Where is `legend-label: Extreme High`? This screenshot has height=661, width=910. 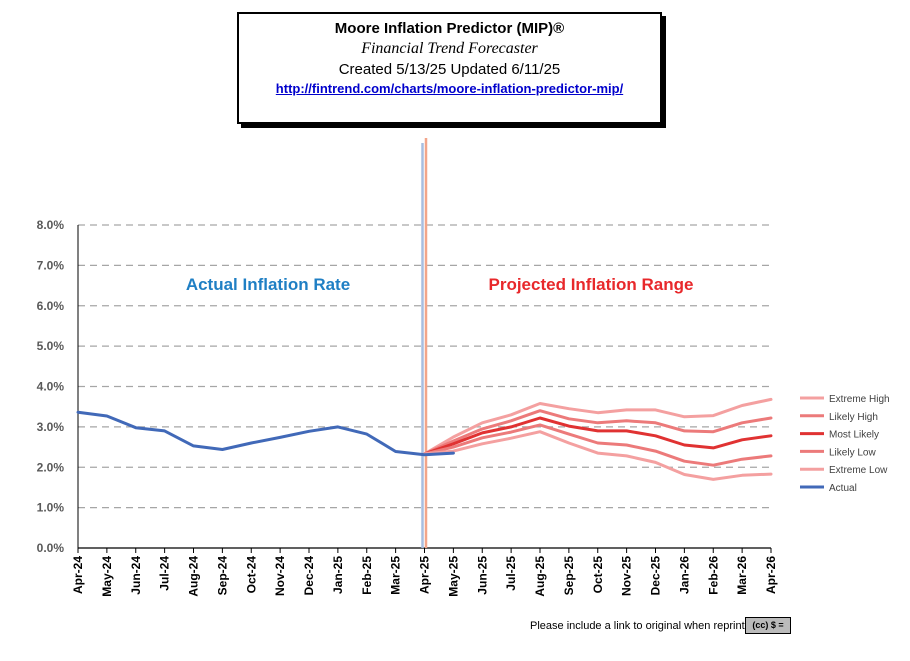 legend-label: Extreme High is located at coordinates (859, 399).